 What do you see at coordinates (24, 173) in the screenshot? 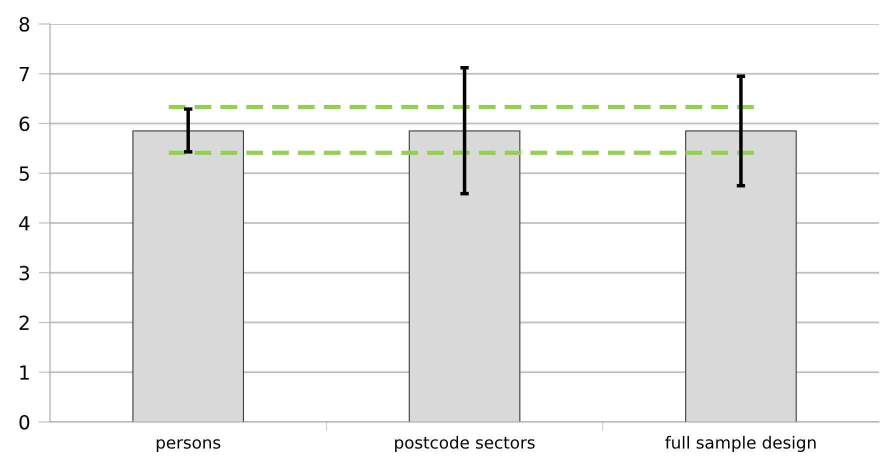
I see `y-tick-label: 5` at bounding box center [24, 173].